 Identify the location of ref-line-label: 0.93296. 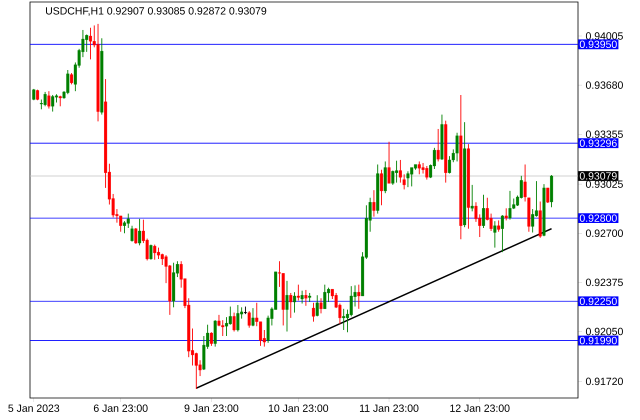
(598, 143).